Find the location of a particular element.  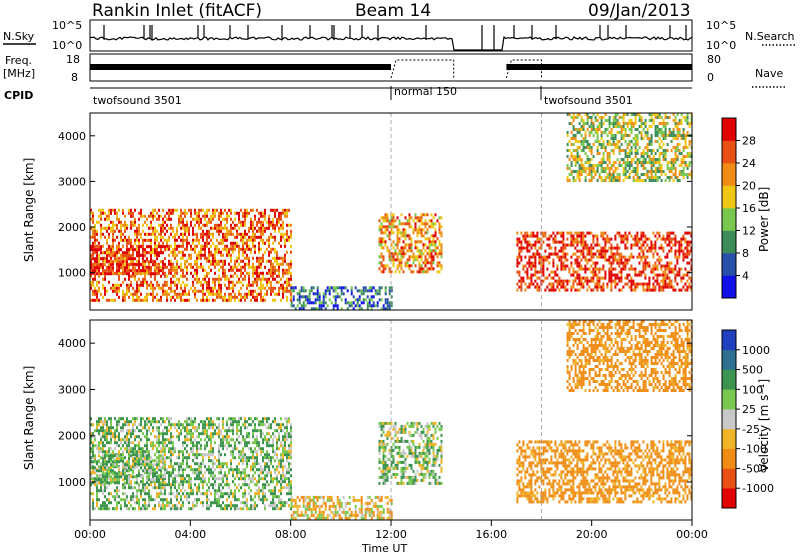

station-title: Rankin Inlet (fitACF) is located at coordinates (177, 11).